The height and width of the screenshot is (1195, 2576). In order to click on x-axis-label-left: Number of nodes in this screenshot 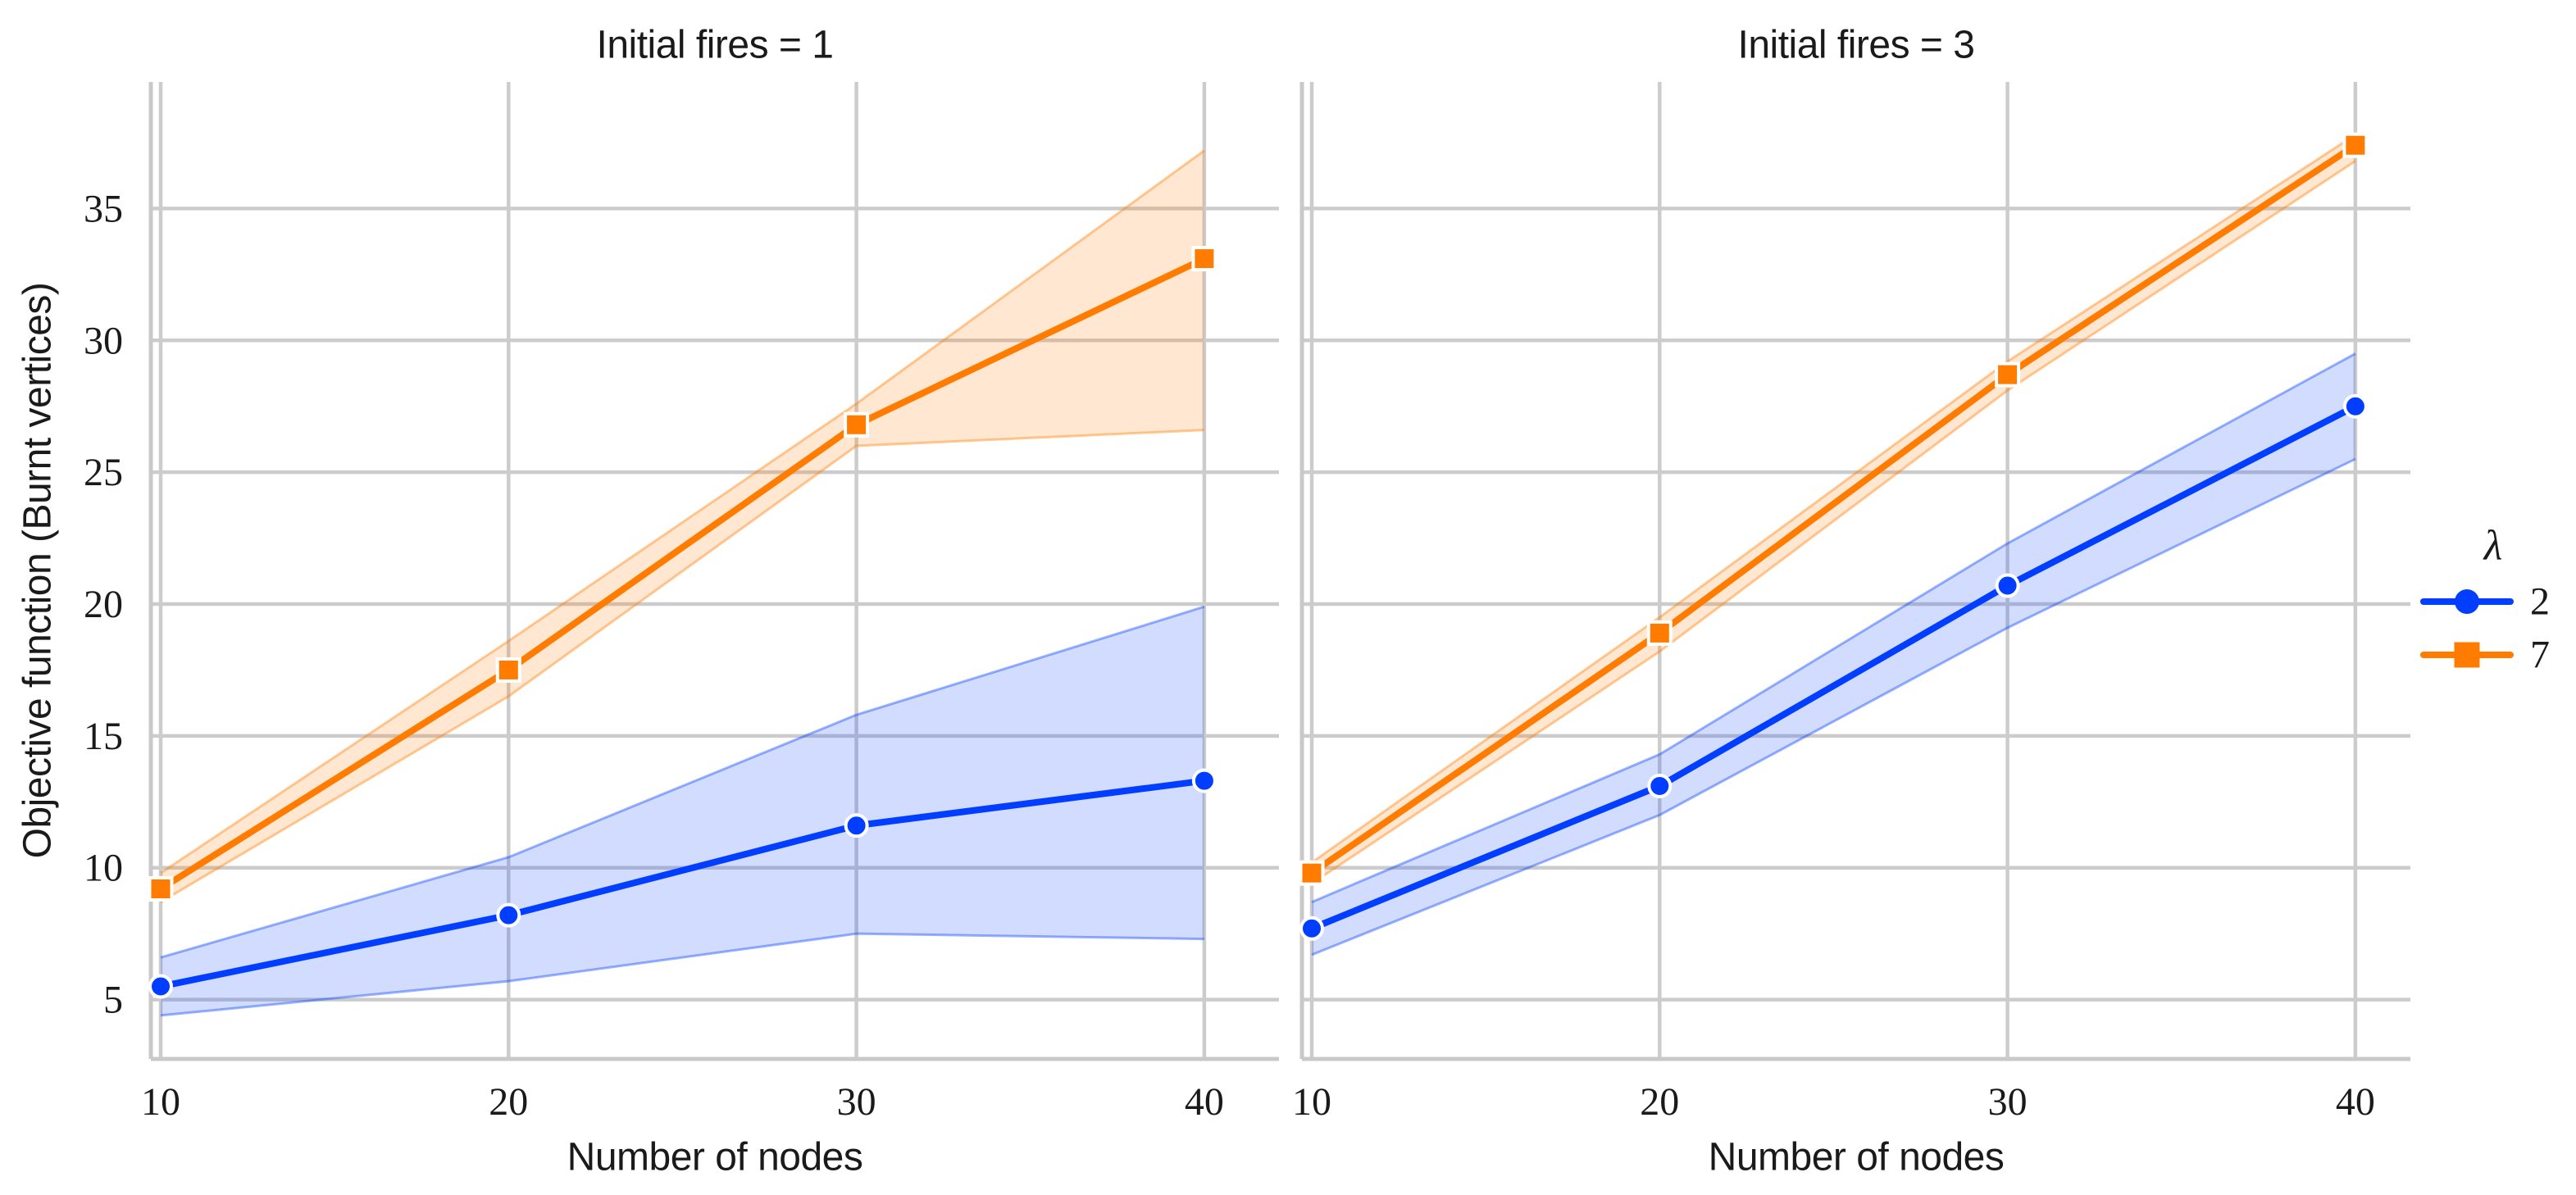, I will do `click(715, 1157)`.